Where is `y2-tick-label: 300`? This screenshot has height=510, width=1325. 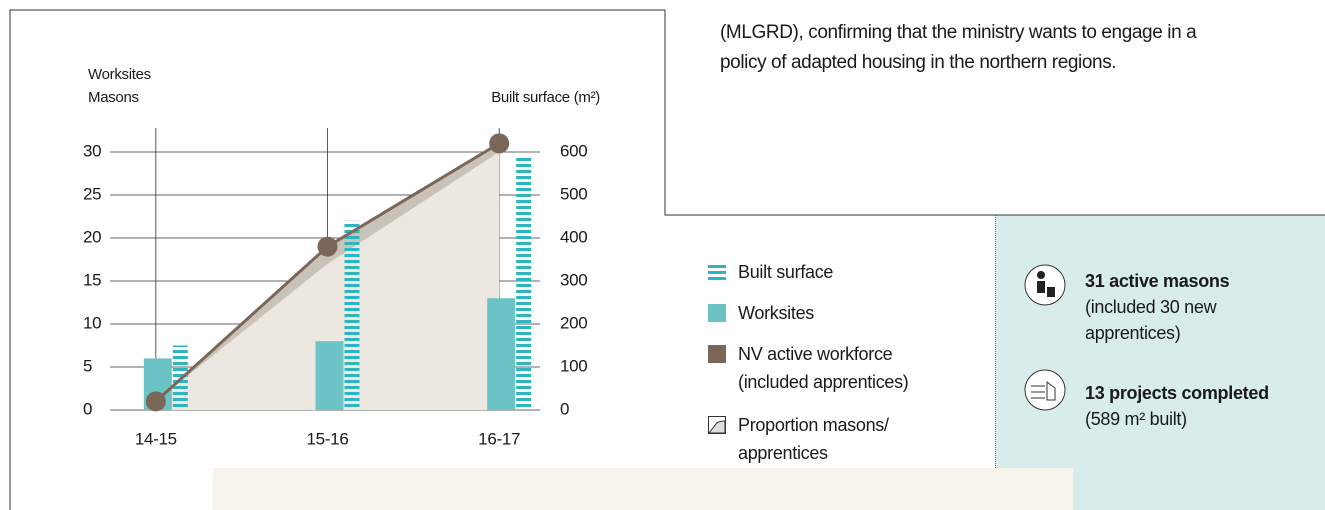
y2-tick-label: 300 is located at coordinates (573, 279).